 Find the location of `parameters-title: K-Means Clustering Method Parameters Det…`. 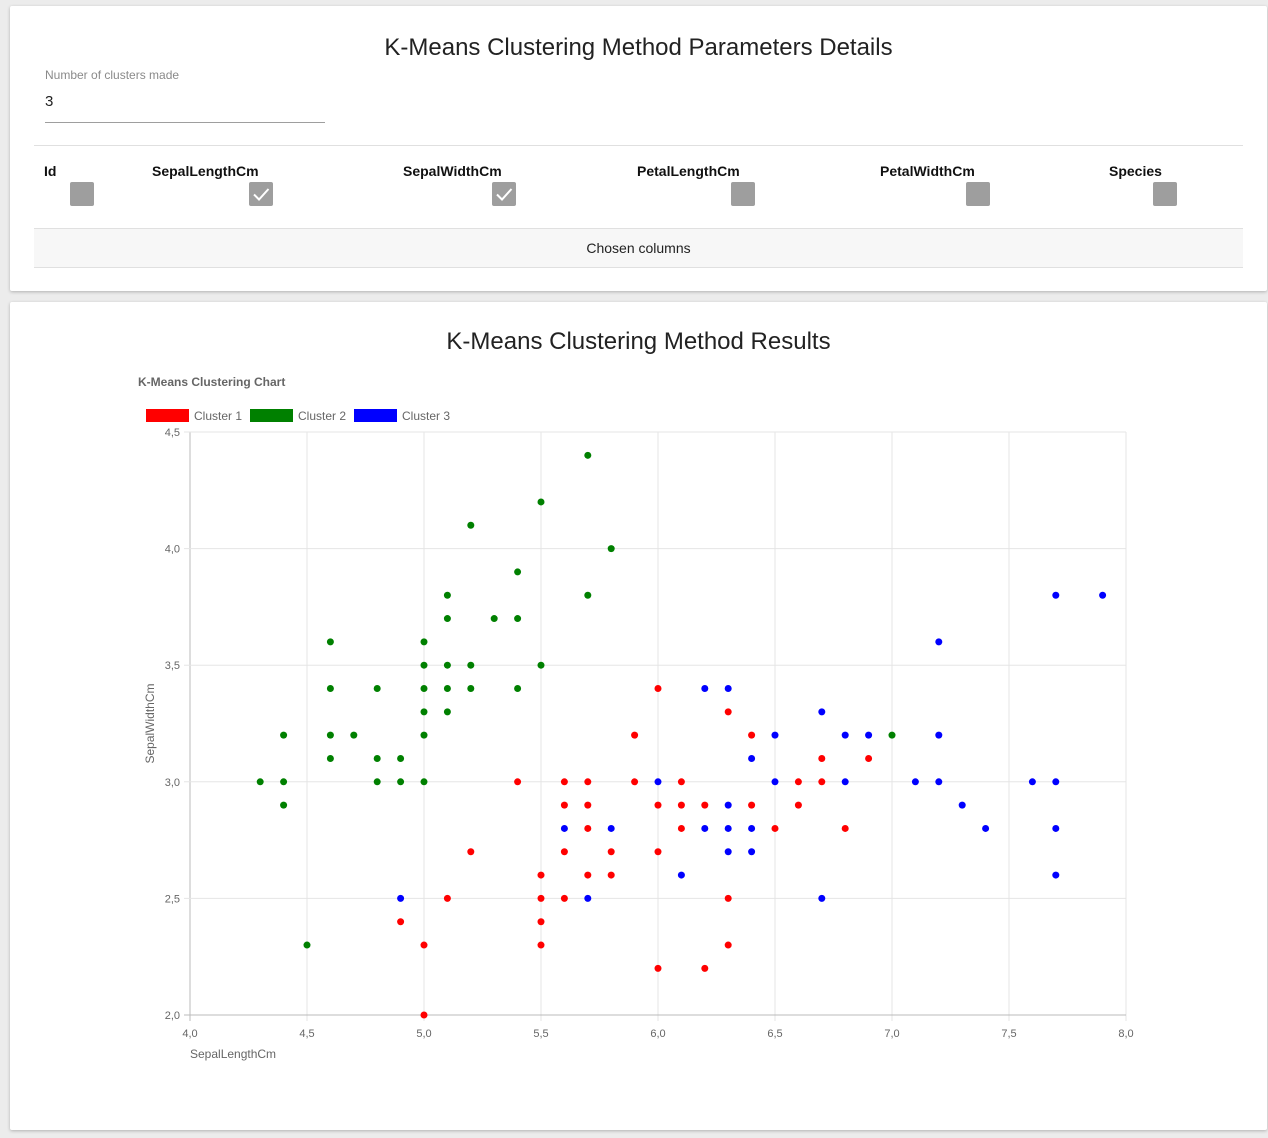

parameters-title: K-Means Clustering Method Parameters Det… is located at coordinates (638, 47).